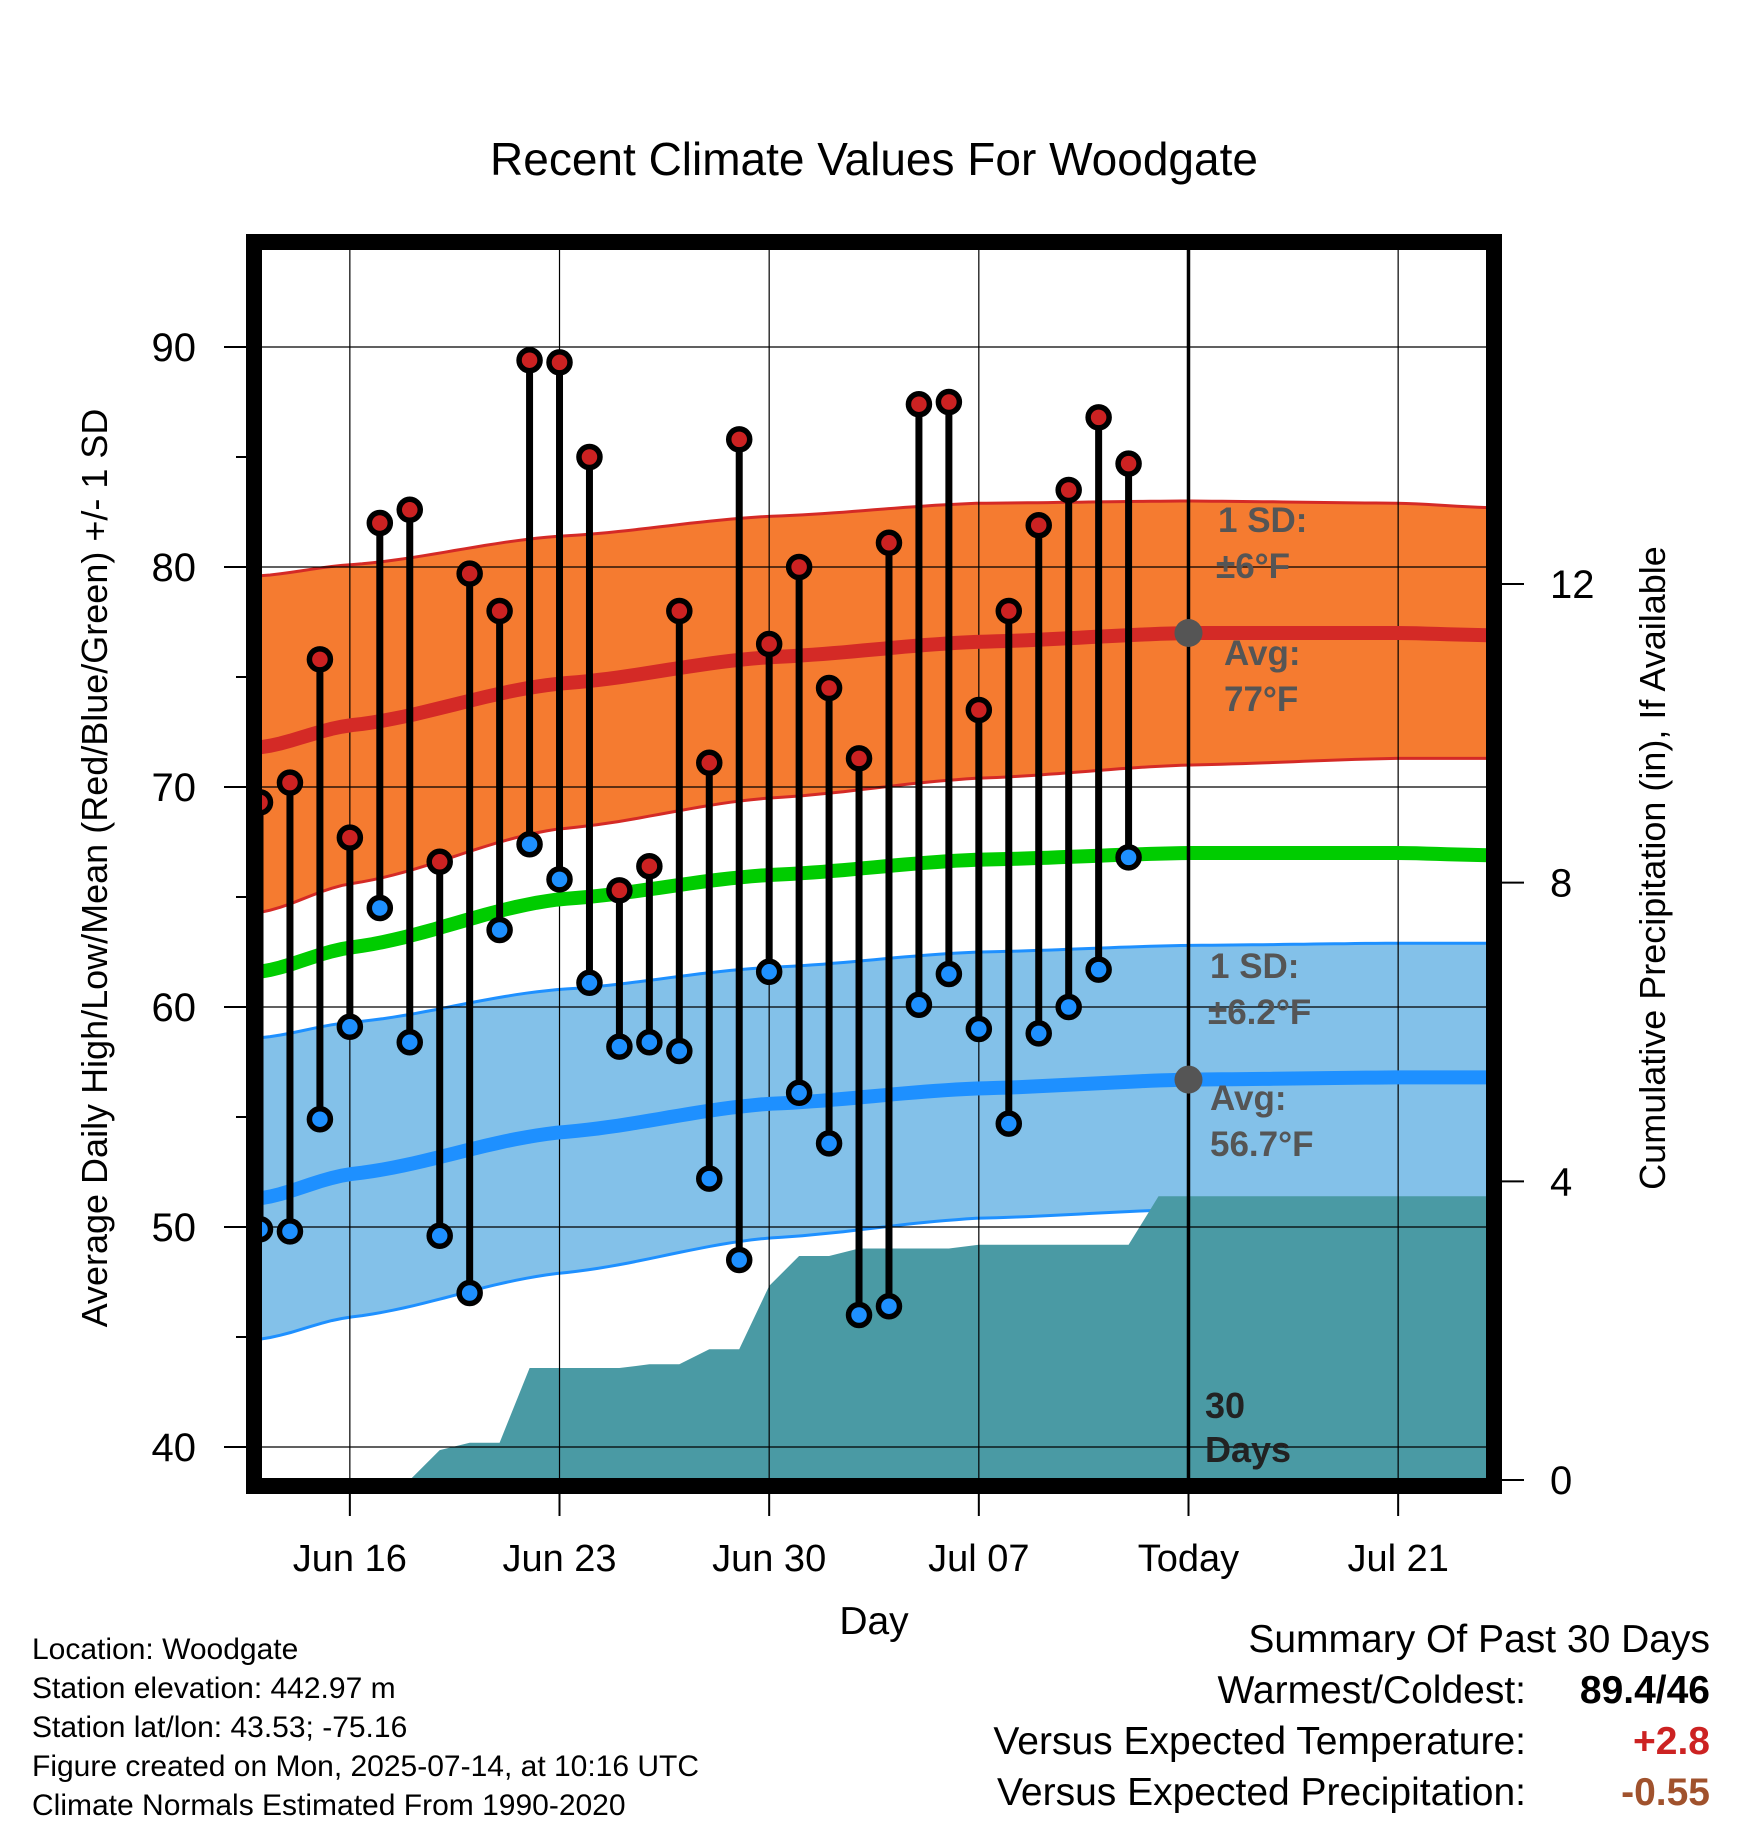 The height and width of the screenshot is (1828, 1748). What do you see at coordinates (350, 1559) in the screenshot?
I see `x-tick-label: Jun 16` at bounding box center [350, 1559].